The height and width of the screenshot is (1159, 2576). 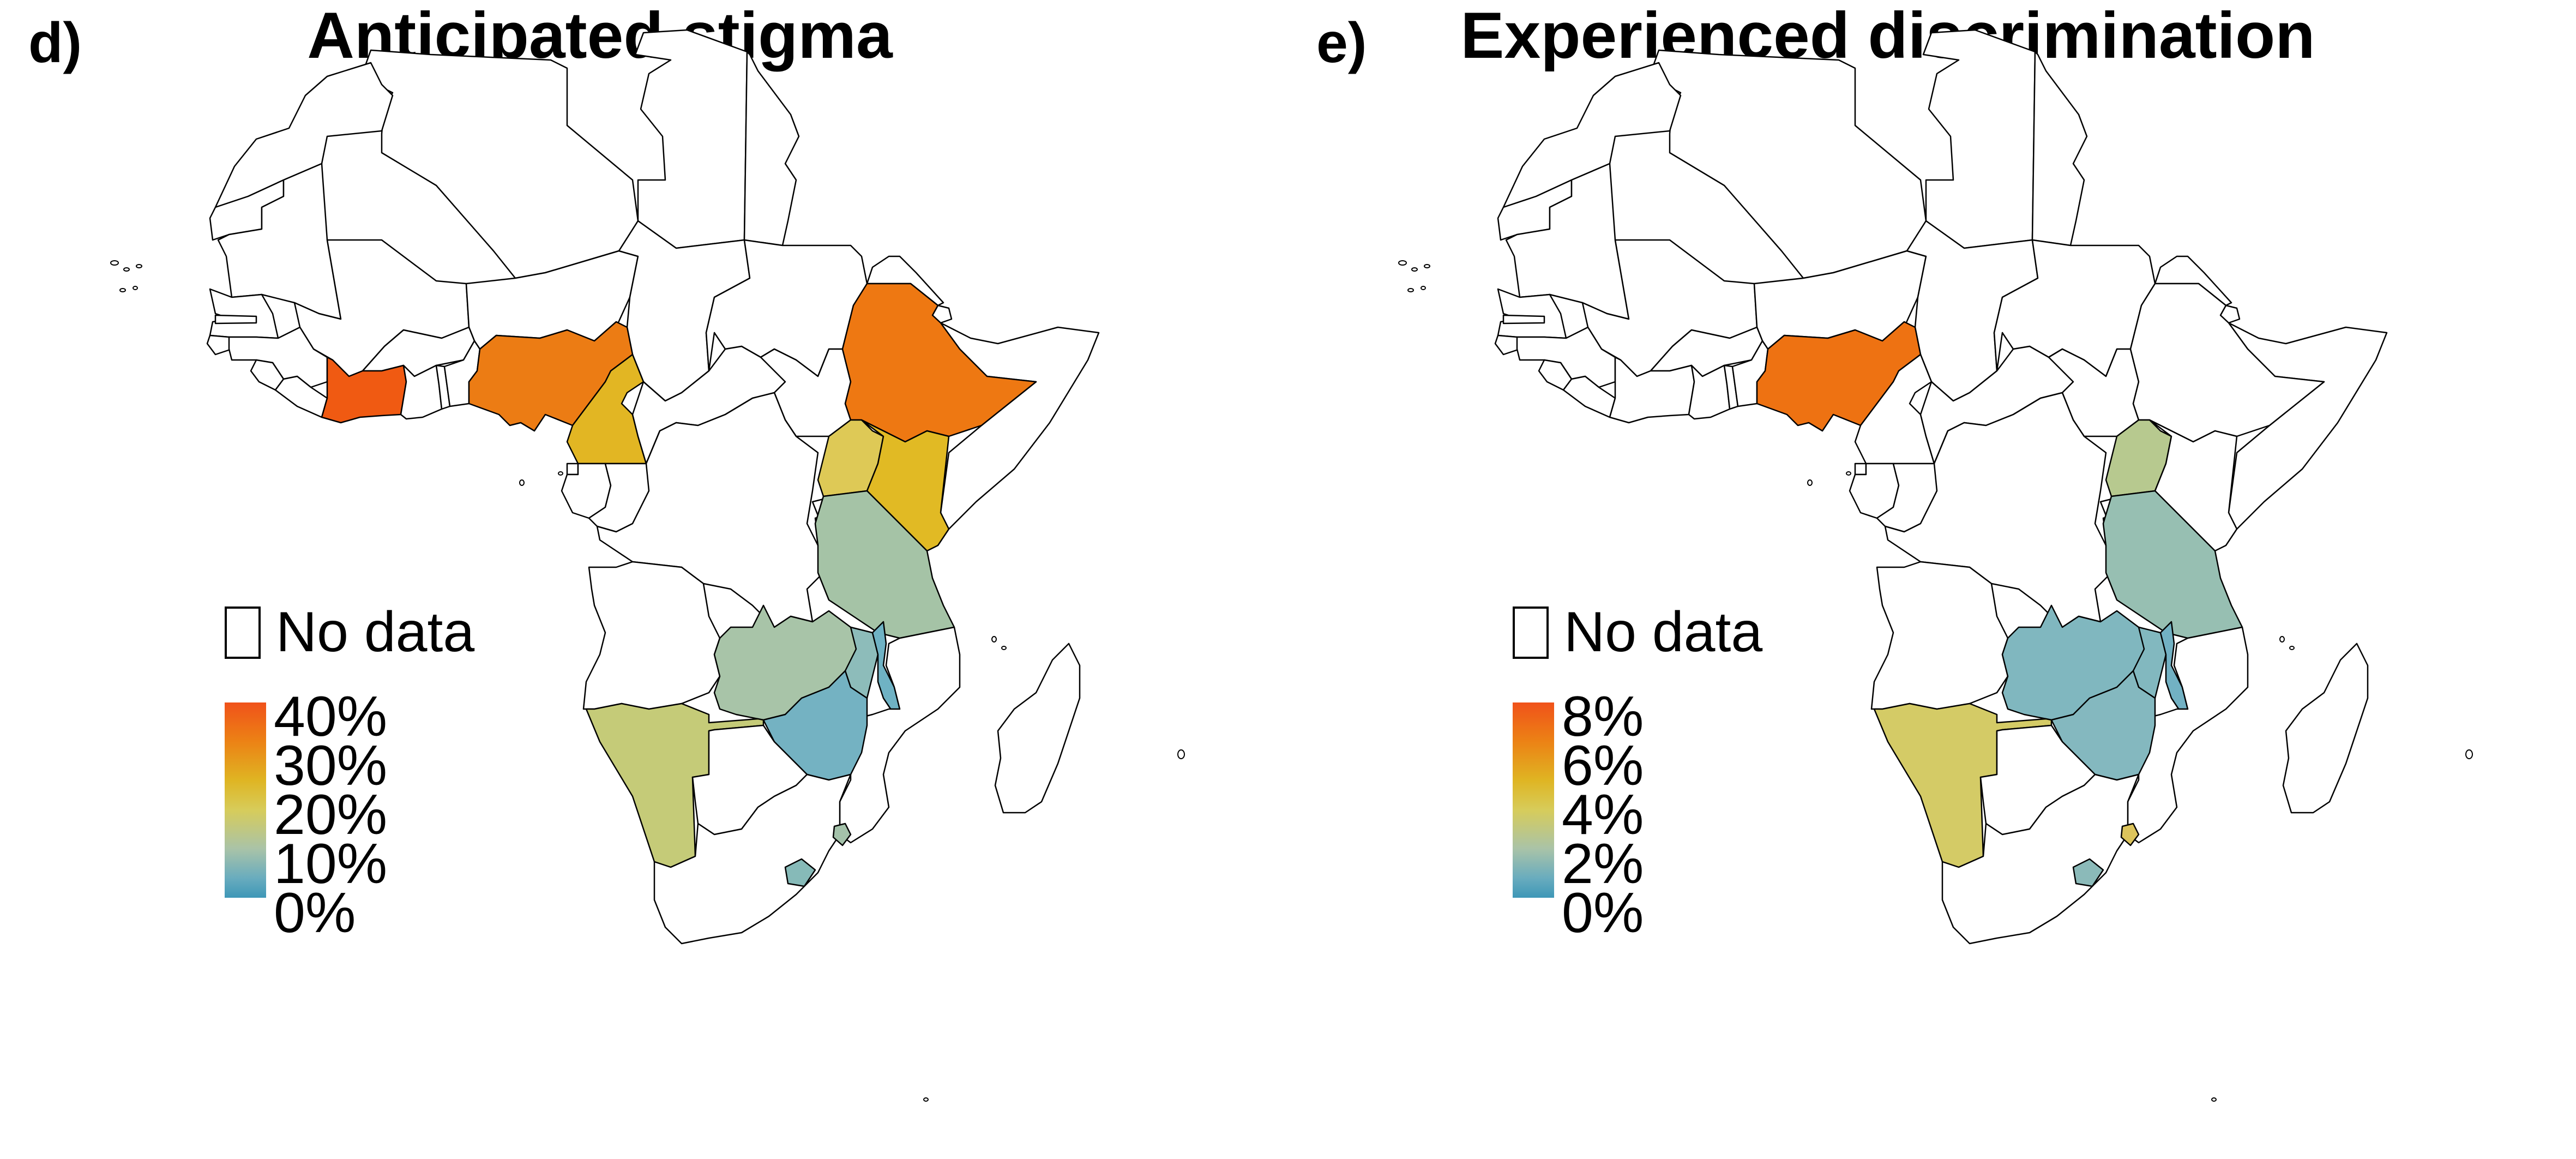 I want to click on panel-letter: d), so click(x=55, y=43).